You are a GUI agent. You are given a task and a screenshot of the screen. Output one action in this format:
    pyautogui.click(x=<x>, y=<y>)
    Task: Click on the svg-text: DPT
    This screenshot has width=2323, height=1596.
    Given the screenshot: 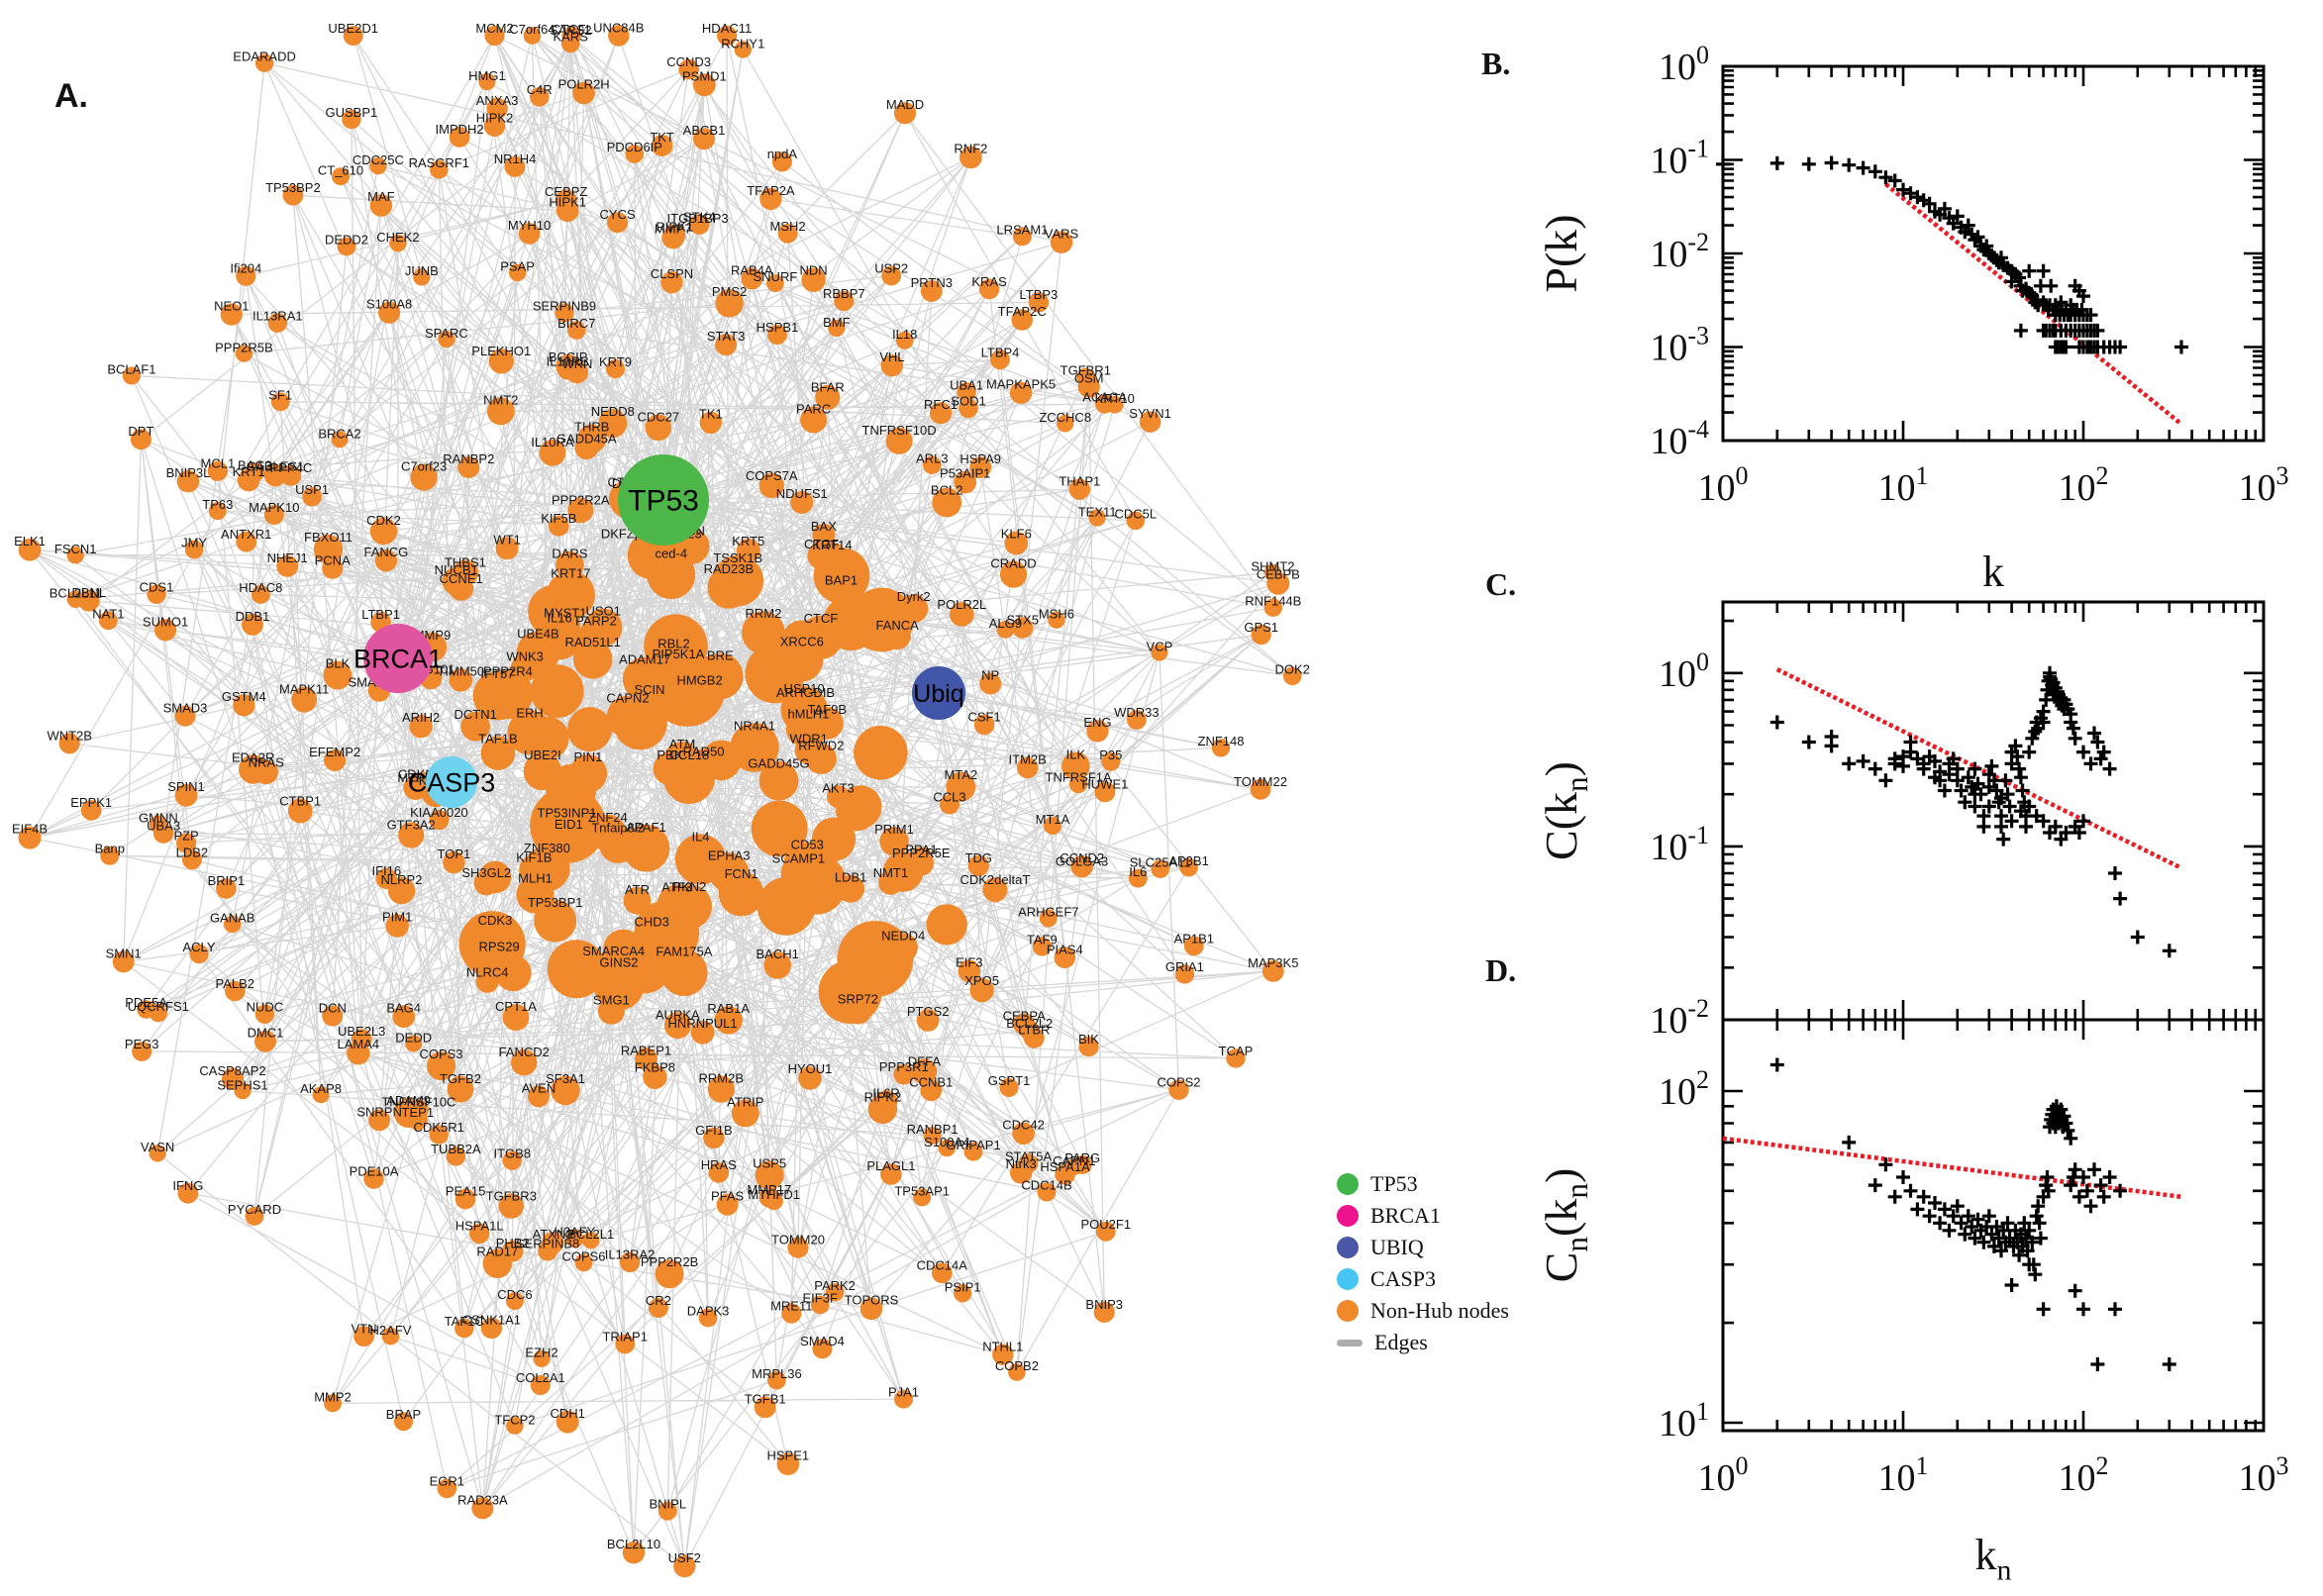 What is the action you would take?
    pyautogui.click(x=141, y=431)
    